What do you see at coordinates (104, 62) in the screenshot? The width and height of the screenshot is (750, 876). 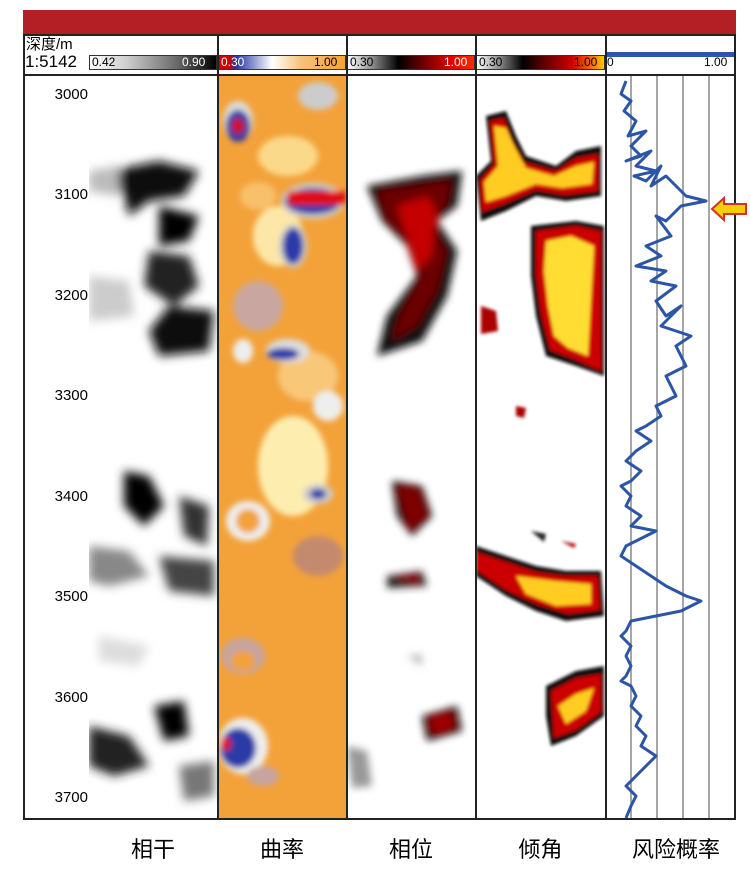 I see `scale-min-coherence: 0.42` at bounding box center [104, 62].